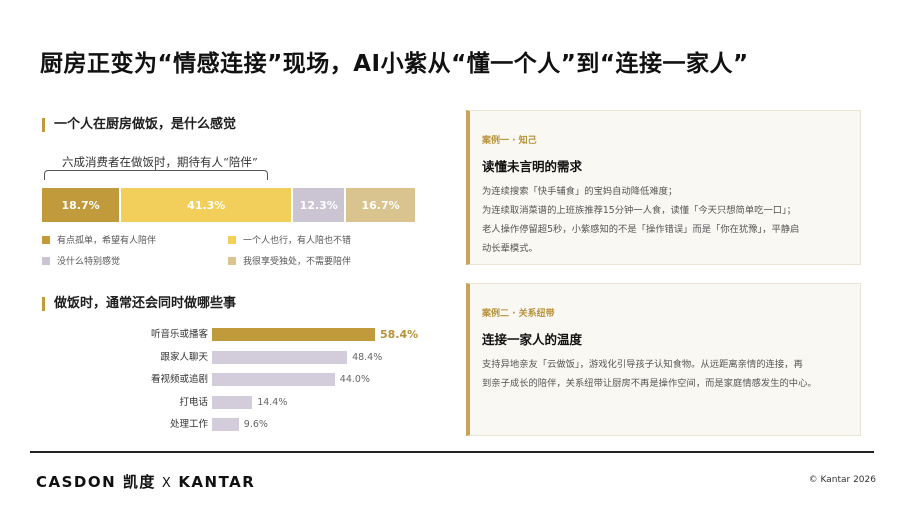  What do you see at coordinates (367, 357) in the screenshot?
I see `bar-value-label: 48.4%` at bounding box center [367, 357].